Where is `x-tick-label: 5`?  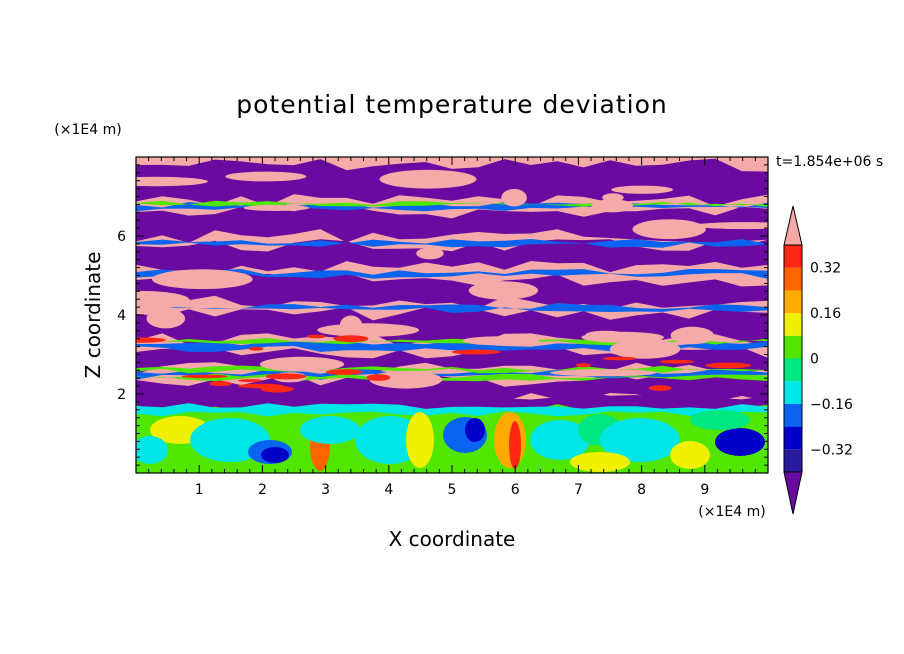
x-tick-label: 5 is located at coordinates (452, 490).